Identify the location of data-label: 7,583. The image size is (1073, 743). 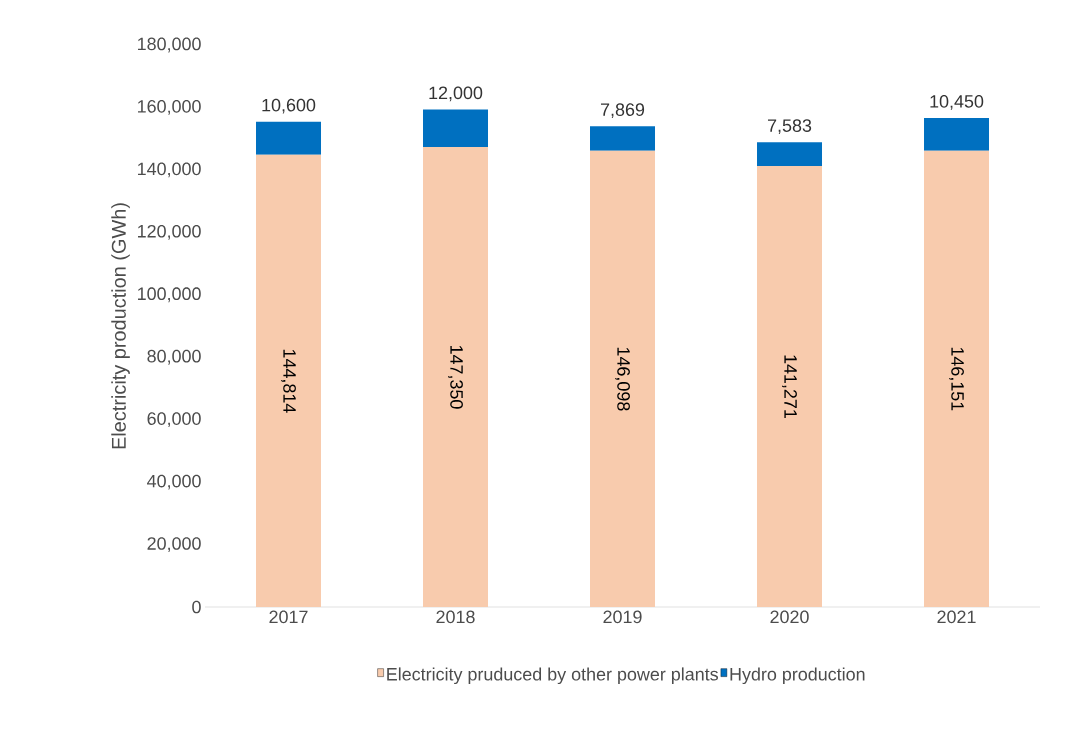
(789, 127).